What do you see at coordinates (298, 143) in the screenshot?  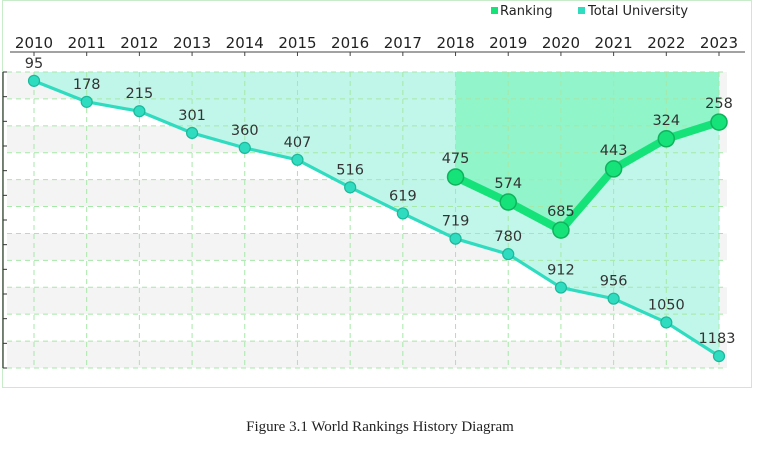 I see `total-university-data-label: 407` at bounding box center [298, 143].